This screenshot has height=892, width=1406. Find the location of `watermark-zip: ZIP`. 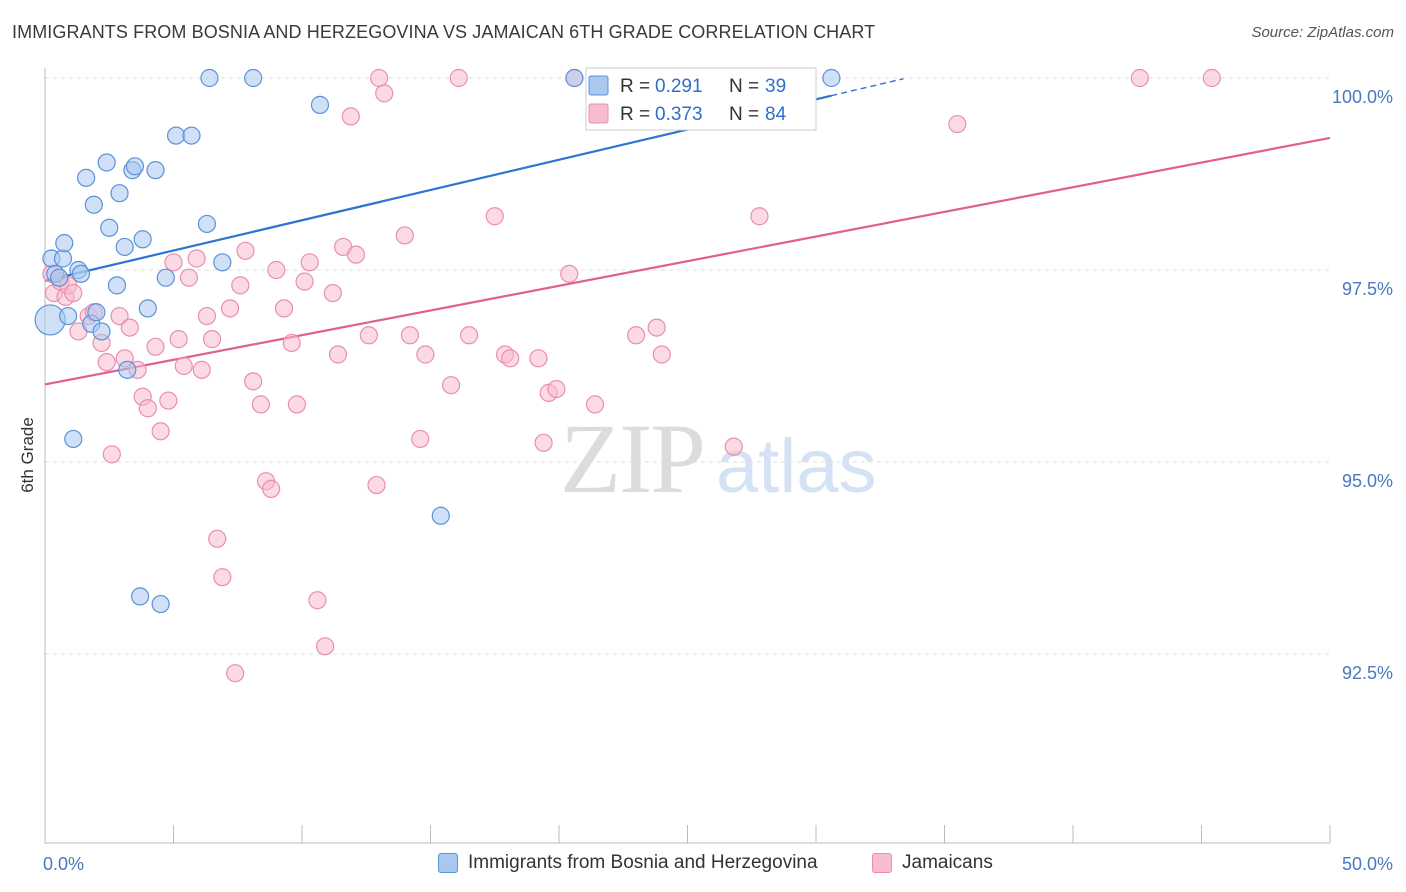

watermark-zip: ZIP is located at coordinates (632, 458).